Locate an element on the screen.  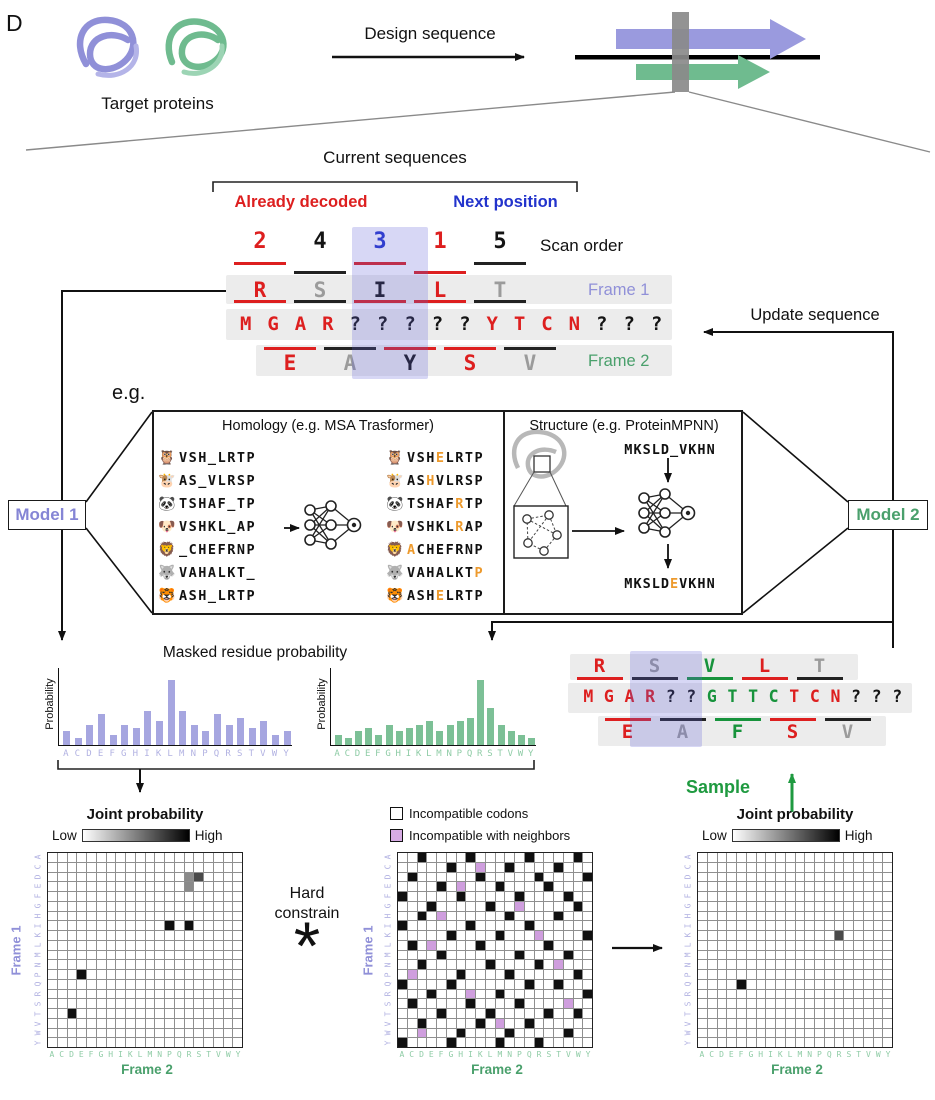
sequence-char: R is located at coordinates (328, 324).